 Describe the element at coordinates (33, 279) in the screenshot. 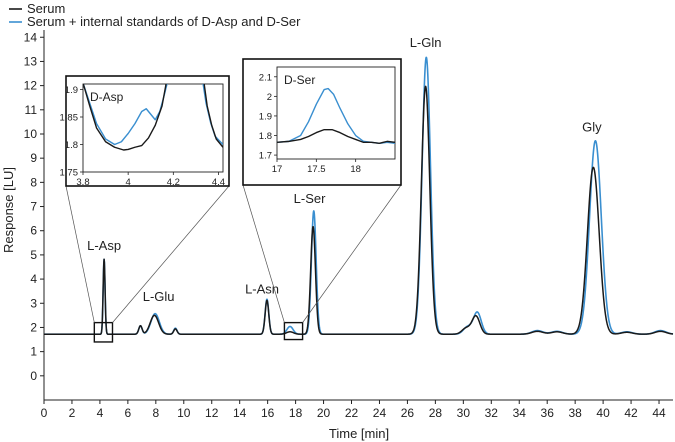

I see `y-tick-label: 4` at that location.